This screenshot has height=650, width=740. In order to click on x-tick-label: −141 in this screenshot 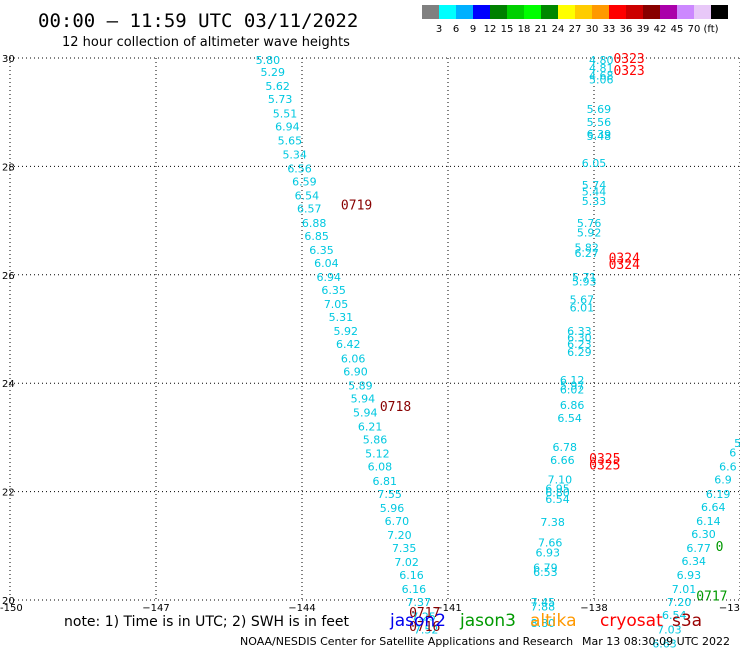, I will do `click(447, 608)`.